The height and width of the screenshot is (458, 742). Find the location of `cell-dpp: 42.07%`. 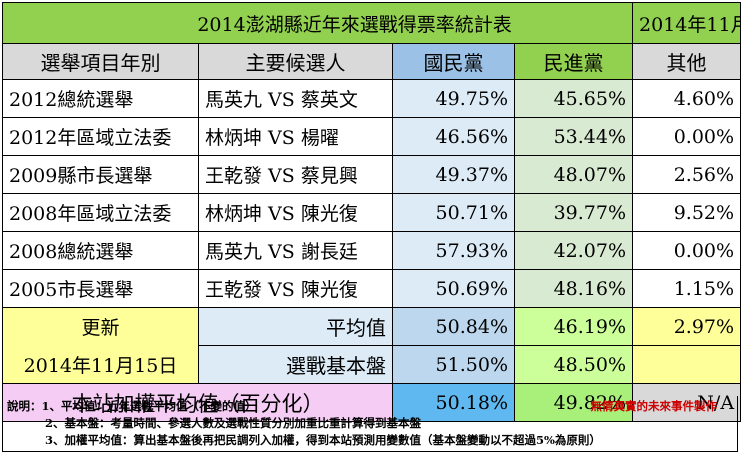

cell-dpp: 42.07% is located at coordinates (573, 250).